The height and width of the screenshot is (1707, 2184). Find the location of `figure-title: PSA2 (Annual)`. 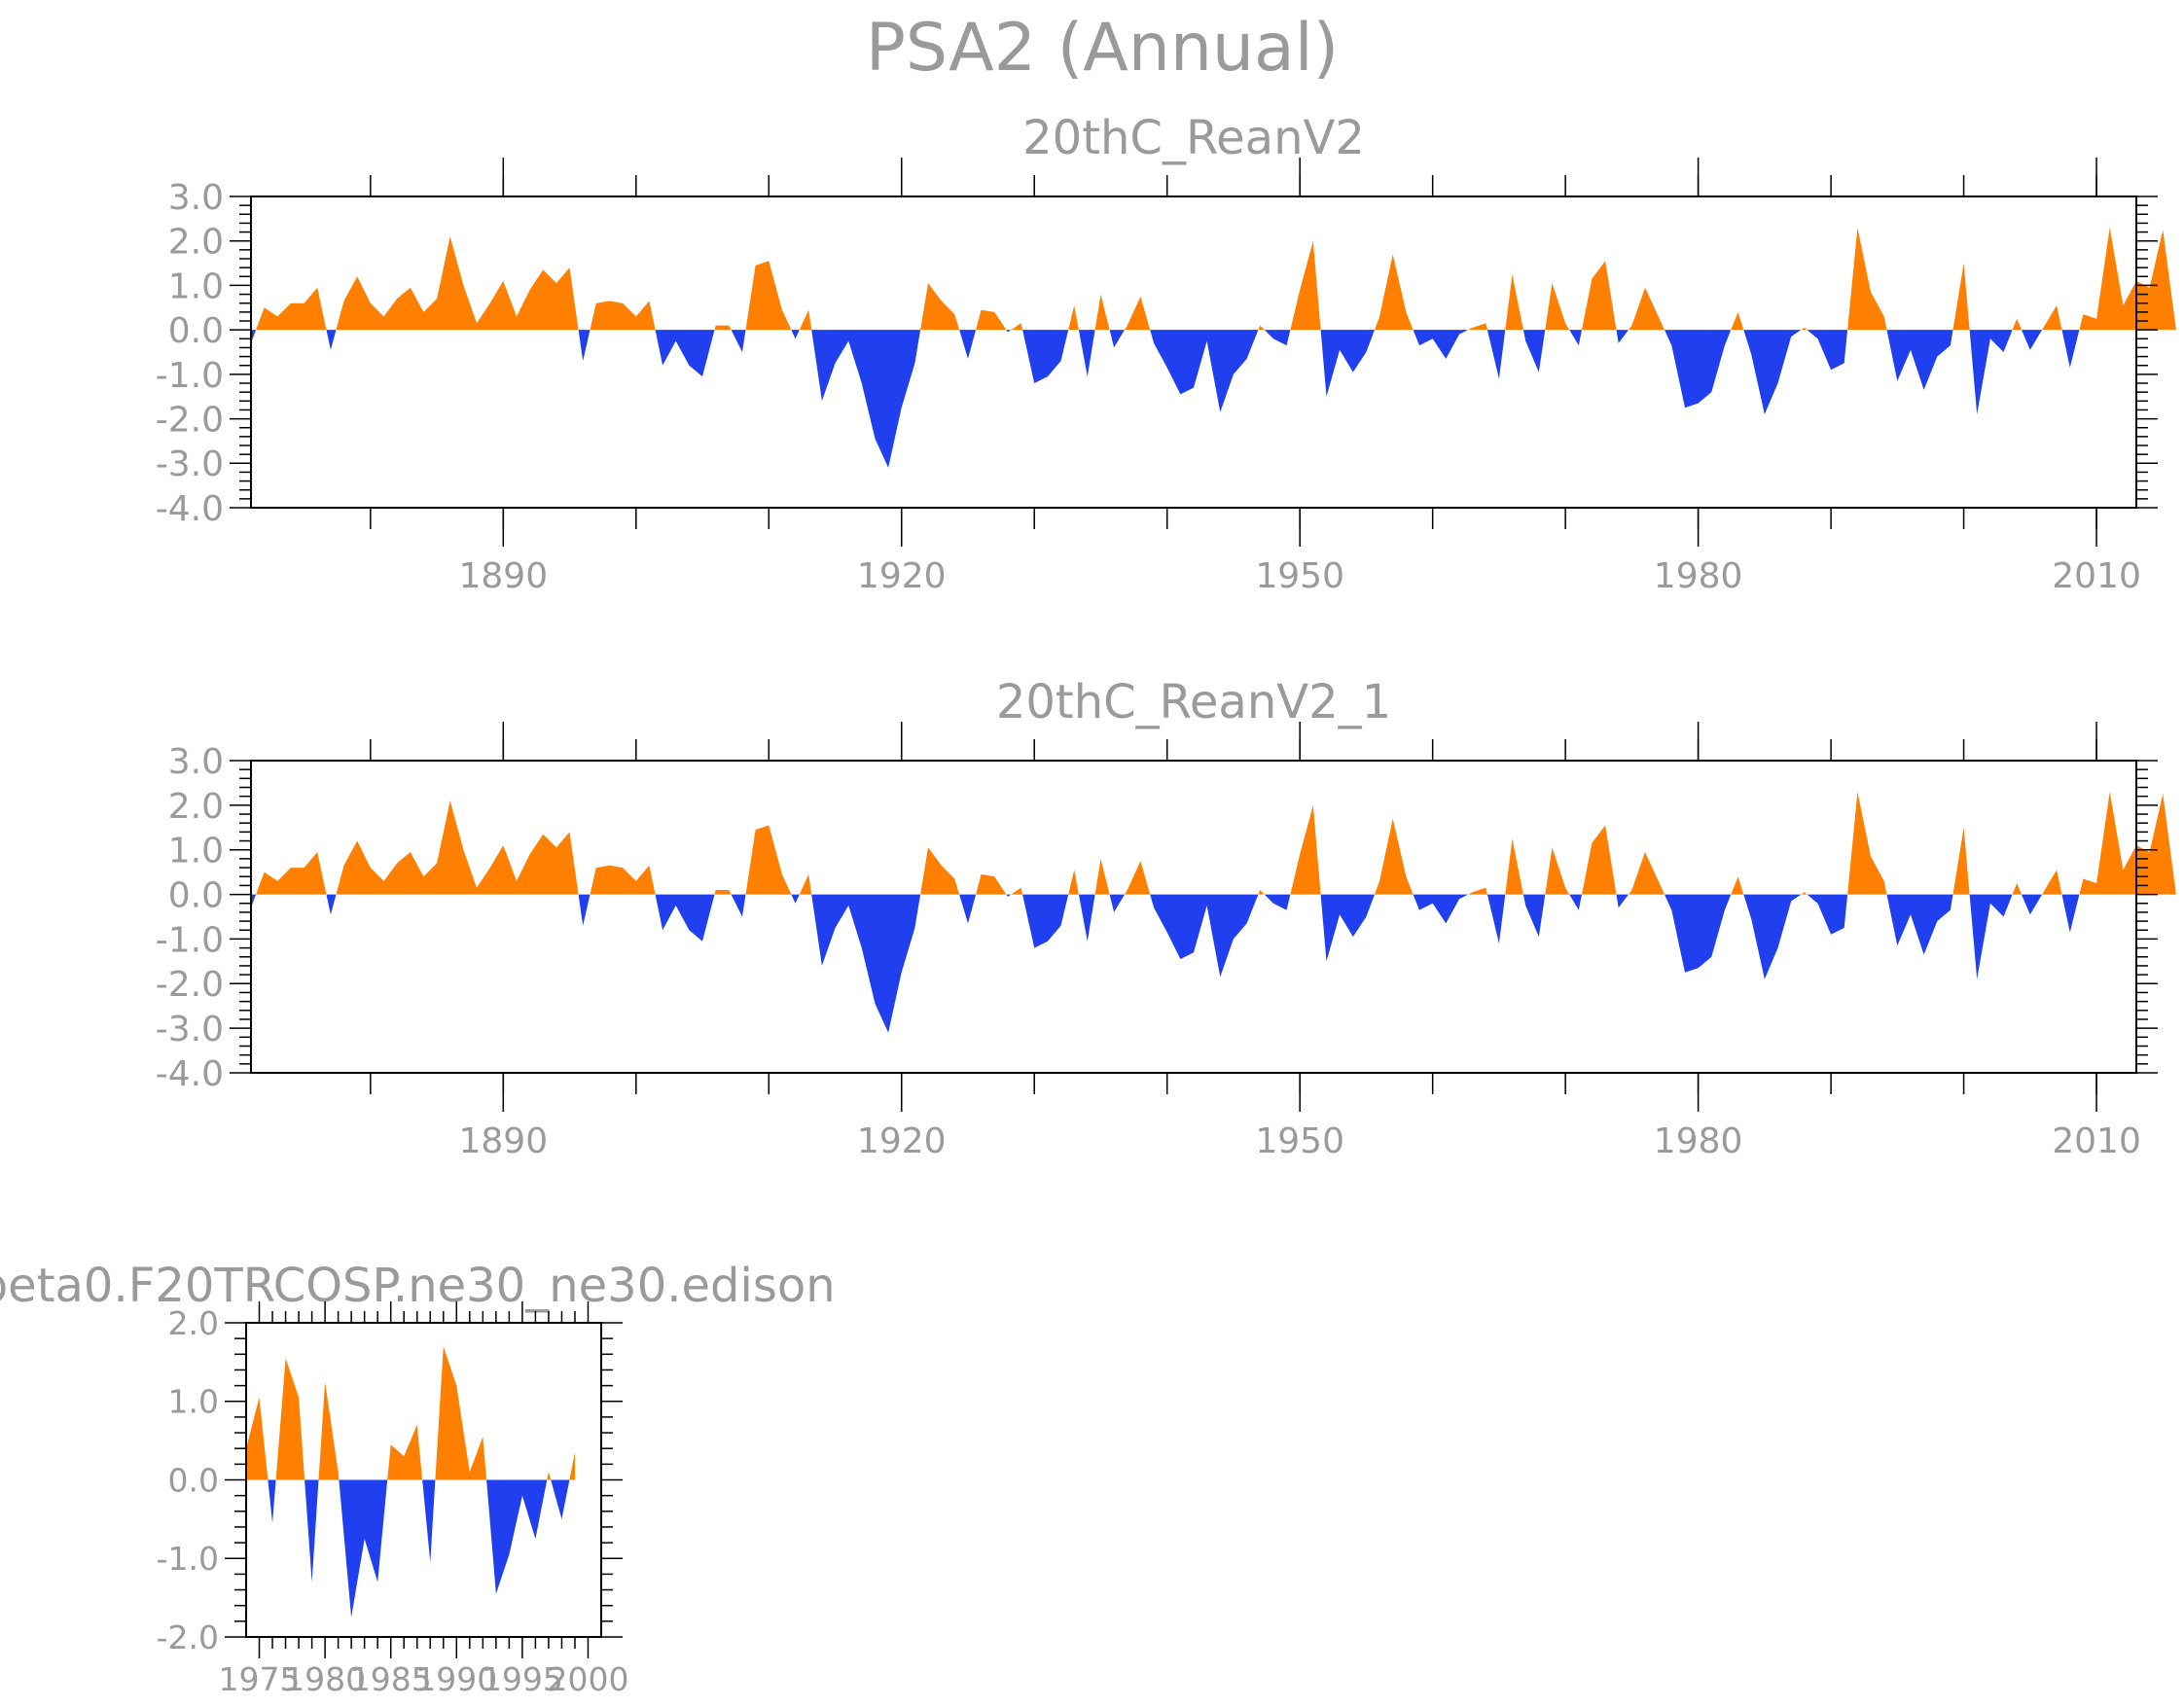

figure-title: PSA2 (Annual) is located at coordinates (1102, 48).